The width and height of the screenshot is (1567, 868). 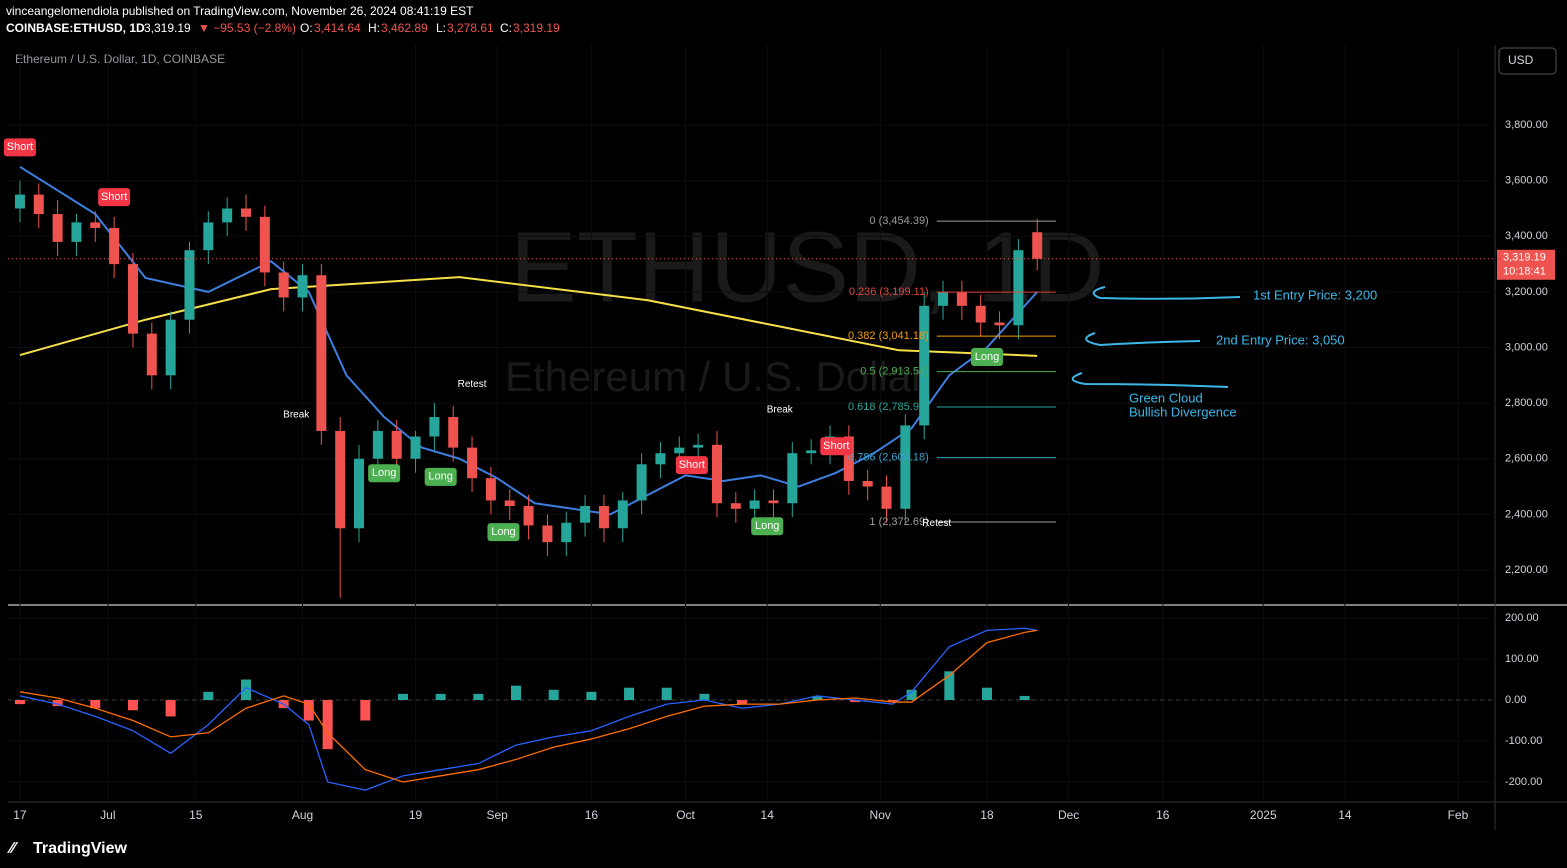 What do you see at coordinates (404, 28) in the screenshot?
I see `high: 3,462.89` at bounding box center [404, 28].